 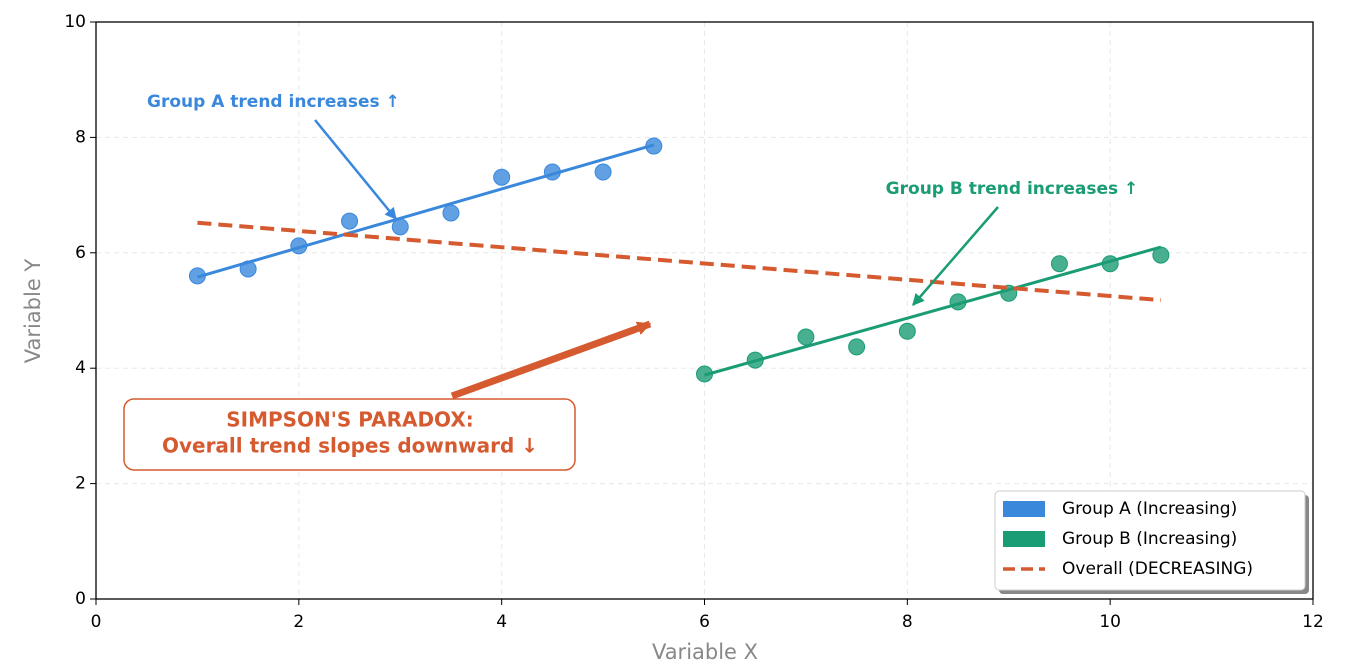 What do you see at coordinates (1157, 569) in the screenshot?
I see `legend-label: Overall (DECREASING)` at bounding box center [1157, 569].